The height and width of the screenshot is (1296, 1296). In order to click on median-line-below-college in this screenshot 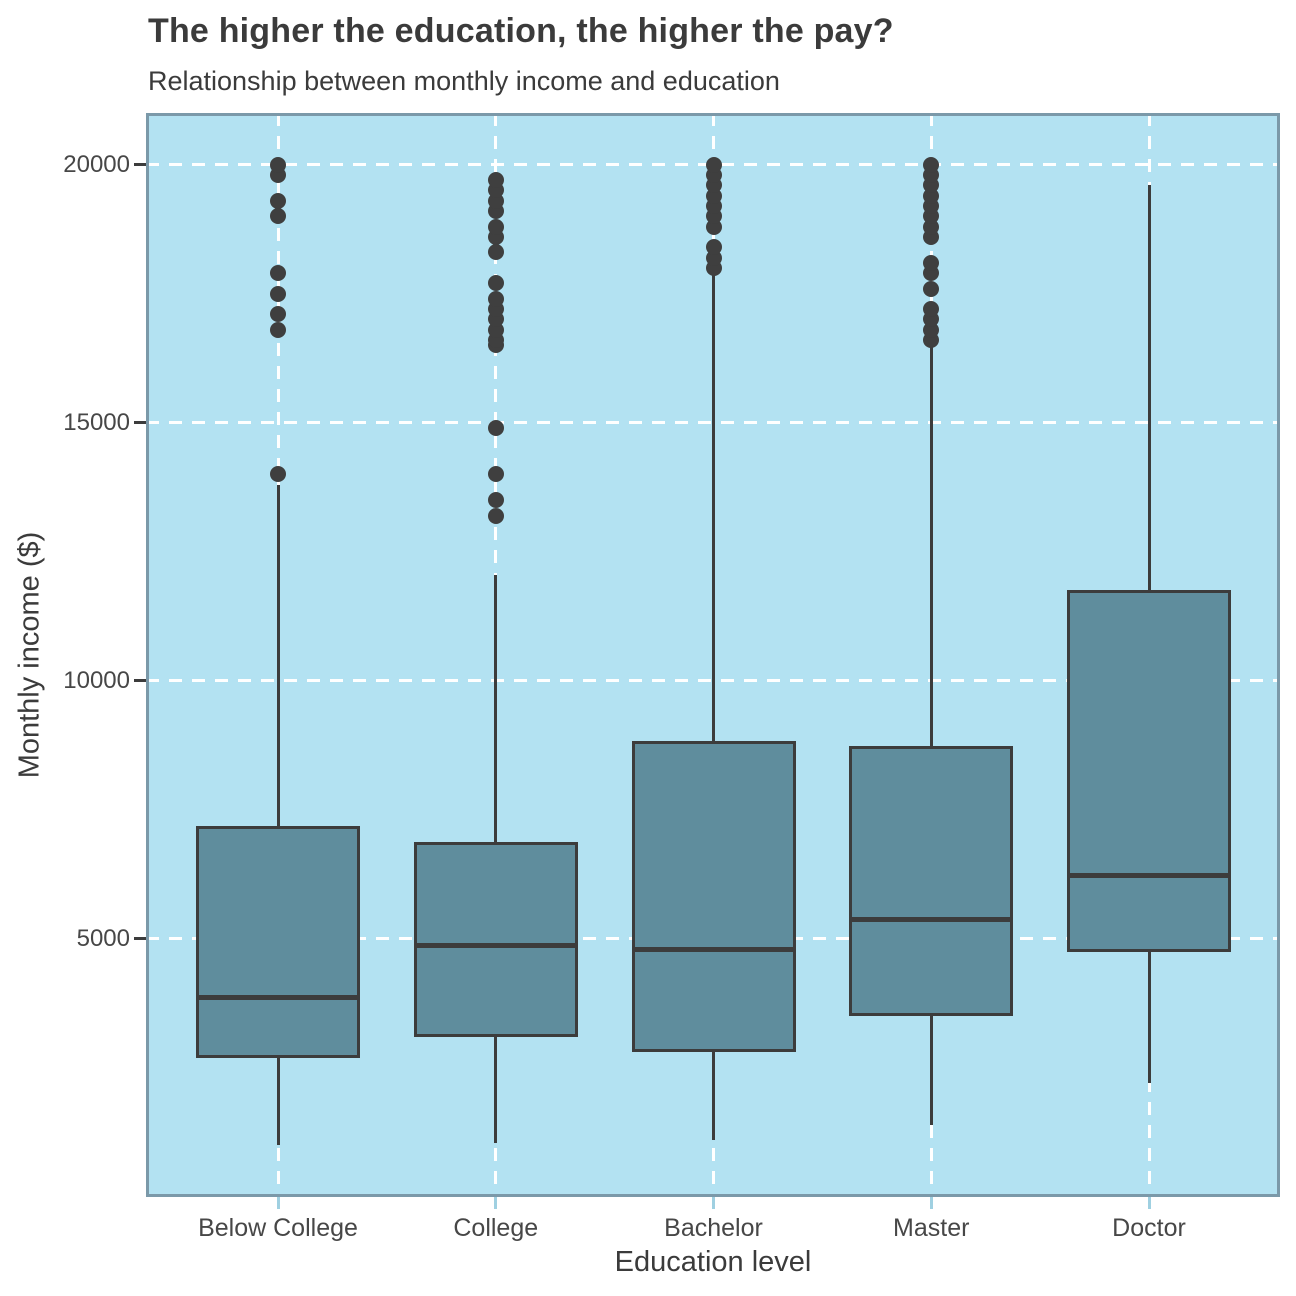, I will do `click(278, 998)`.